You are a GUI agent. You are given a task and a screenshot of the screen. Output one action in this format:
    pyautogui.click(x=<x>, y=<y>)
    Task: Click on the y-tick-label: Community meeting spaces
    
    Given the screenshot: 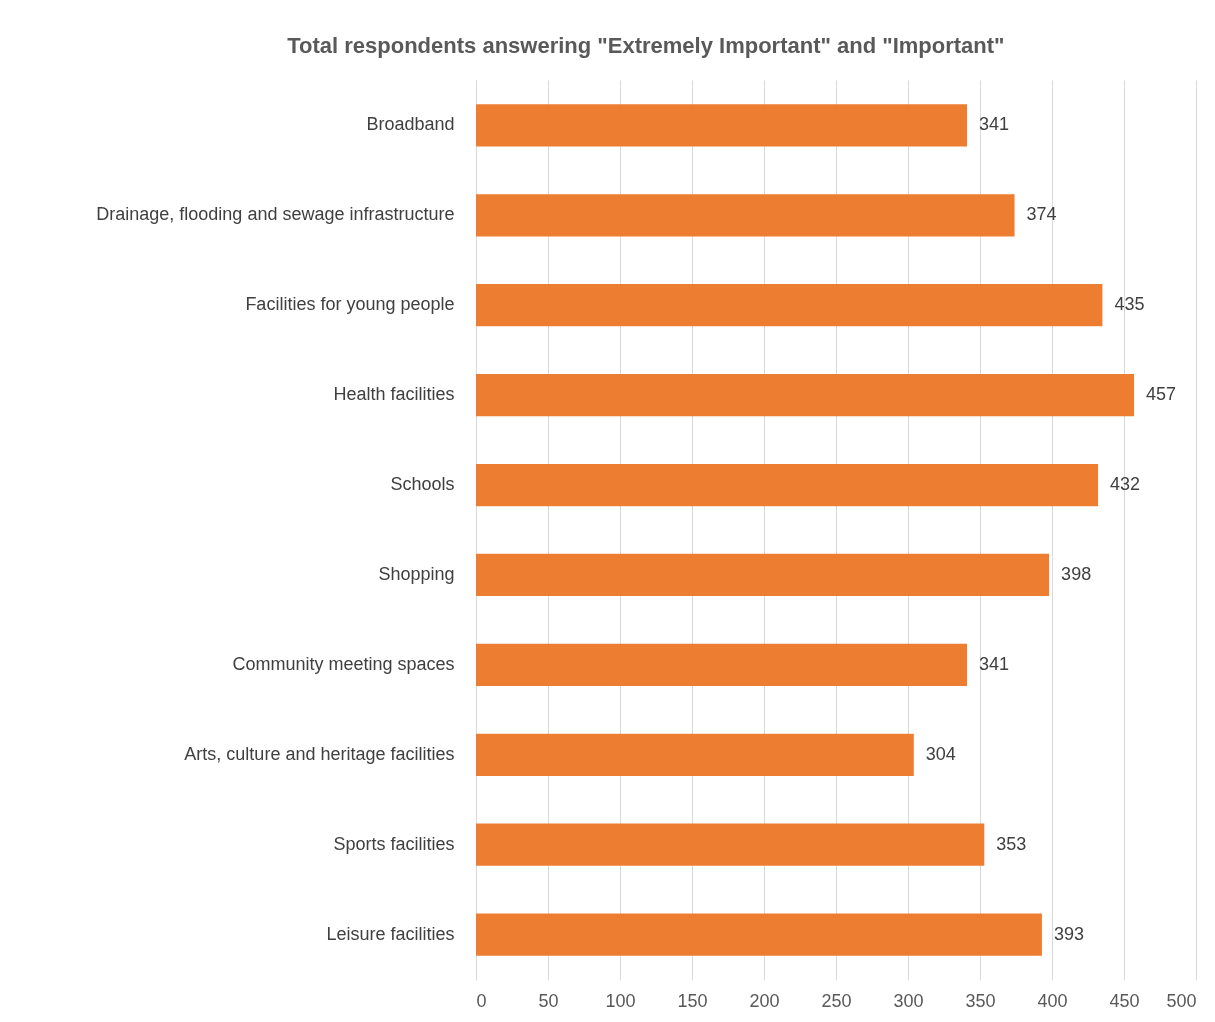 What is the action you would take?
    pyautogui.click(x=343, y=663)
    